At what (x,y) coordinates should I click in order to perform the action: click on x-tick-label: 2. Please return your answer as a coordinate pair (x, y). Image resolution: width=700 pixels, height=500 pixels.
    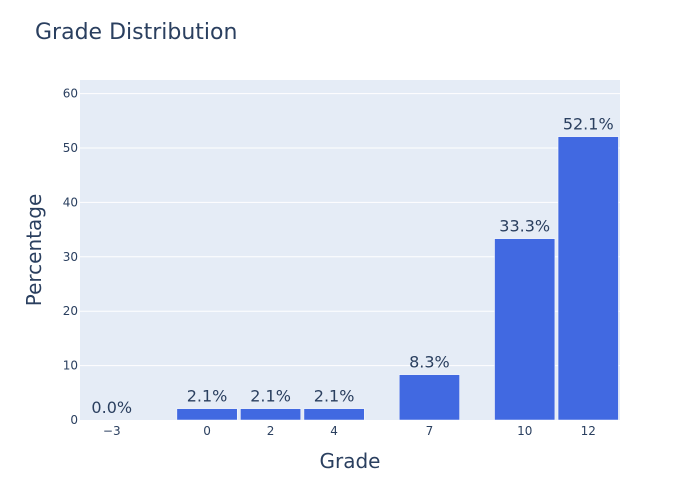
    Looking at the image, I should click on (271, 431).